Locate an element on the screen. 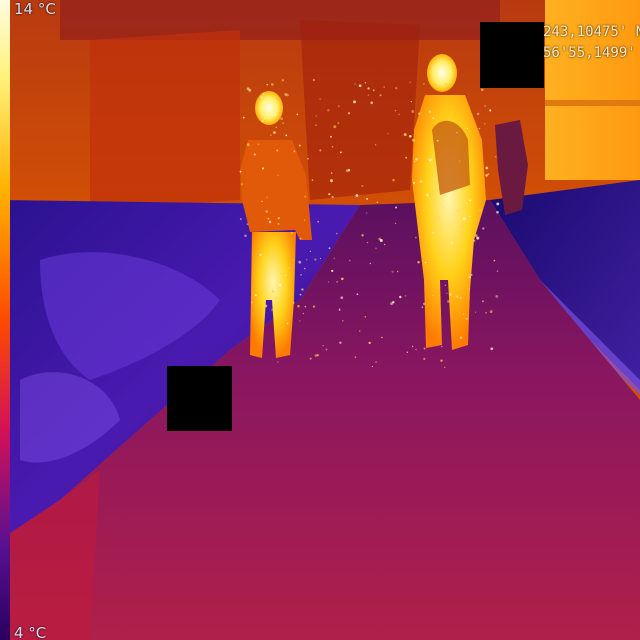 The height and width of the screenshot is (640, 640). gps-overlay: 243,10475' N 56'55,1499' E is located at coordinates (591, 43).